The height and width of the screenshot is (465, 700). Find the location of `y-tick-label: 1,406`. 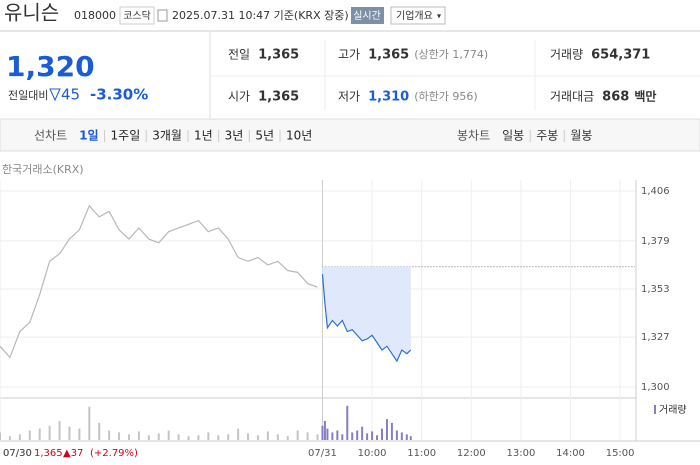

y-tick-label: 1,406 is located at coordinates (655, 191).